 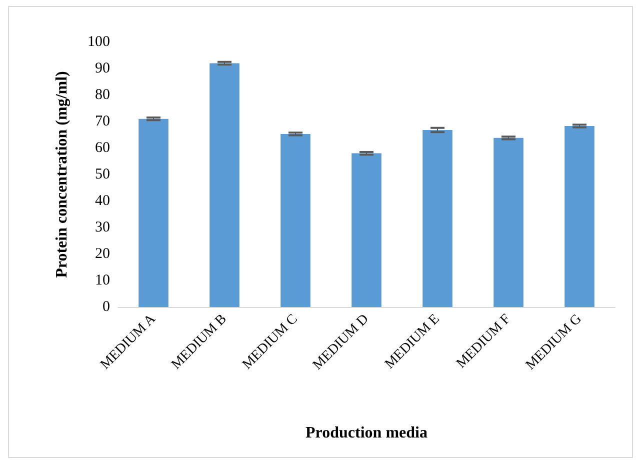 What do you see at coordinates (102, 68) in the screenshot?
I see `y-tick-label: 90` at bounding box center [102, 68].